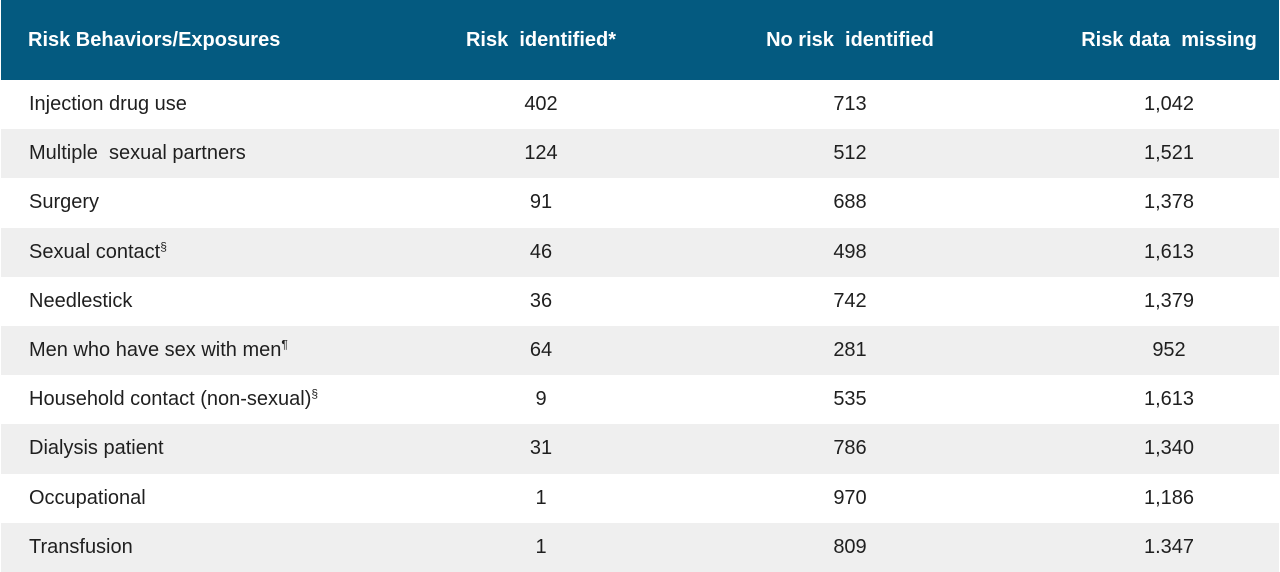 This screenshot has height=572, width=1280. Describe the element at coordinates (640, 154) in the screenshot. I see `table-row: Multiple sexual partners 124 512 1,521` at that location.